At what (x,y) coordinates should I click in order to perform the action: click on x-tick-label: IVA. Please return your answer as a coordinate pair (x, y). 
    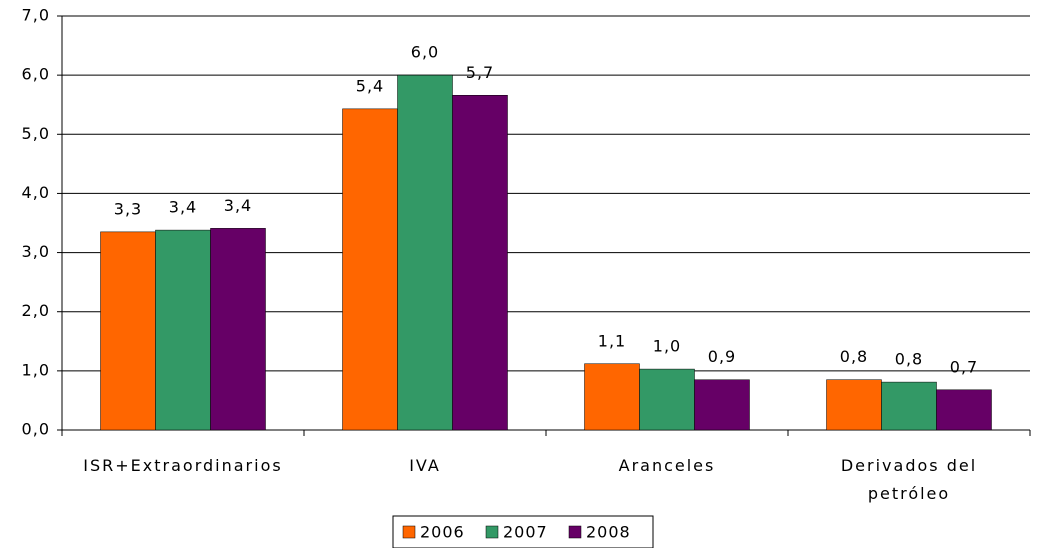
    Looking at the image, I should click on (425, 465).